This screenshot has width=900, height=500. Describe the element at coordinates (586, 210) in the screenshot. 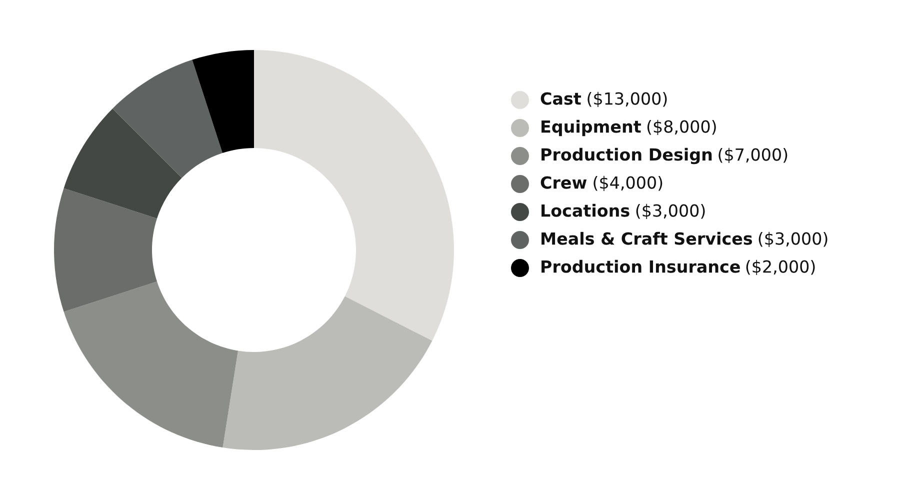

I see `legend-label: Locations` at that location.